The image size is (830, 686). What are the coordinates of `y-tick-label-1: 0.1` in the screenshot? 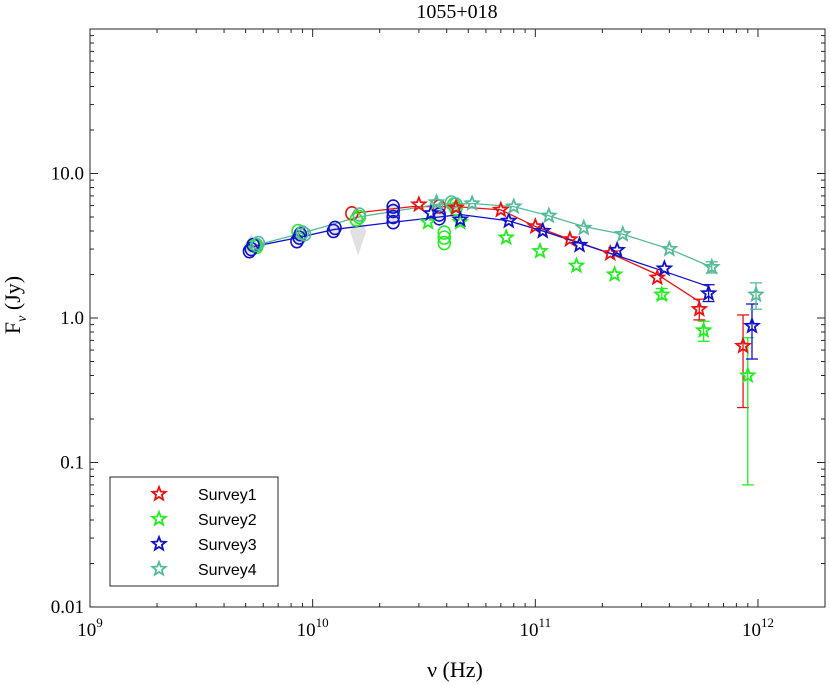 It's located at (72, 463).